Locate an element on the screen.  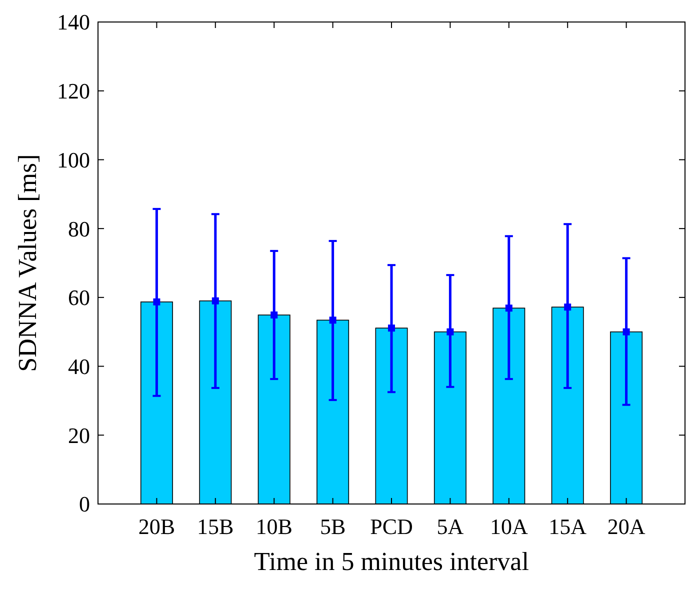
x-axis-title: Time in 5 minutes interval is located at coordinates (391, 561).